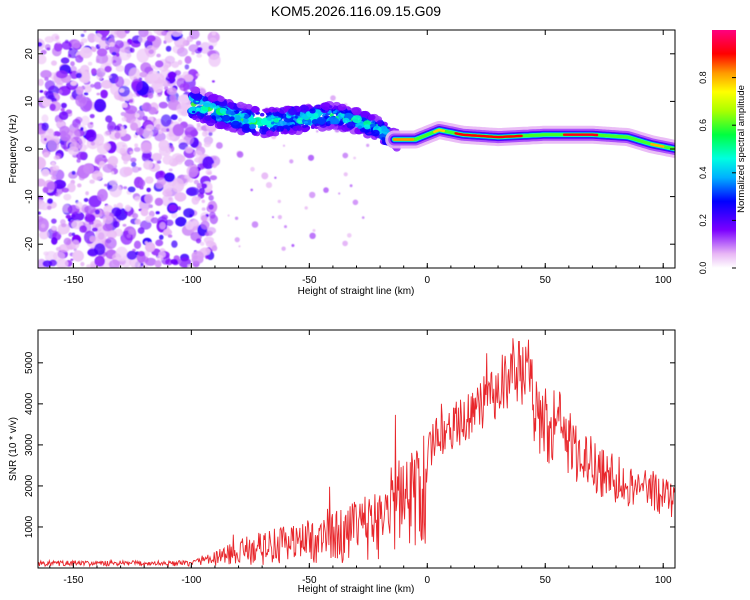 The width and height of the screenshot is (750, 600). What do you see at coordinates (546, 580) in the screenshot?
I see `x-tick-label: 50` at bounding box center [546, 580].